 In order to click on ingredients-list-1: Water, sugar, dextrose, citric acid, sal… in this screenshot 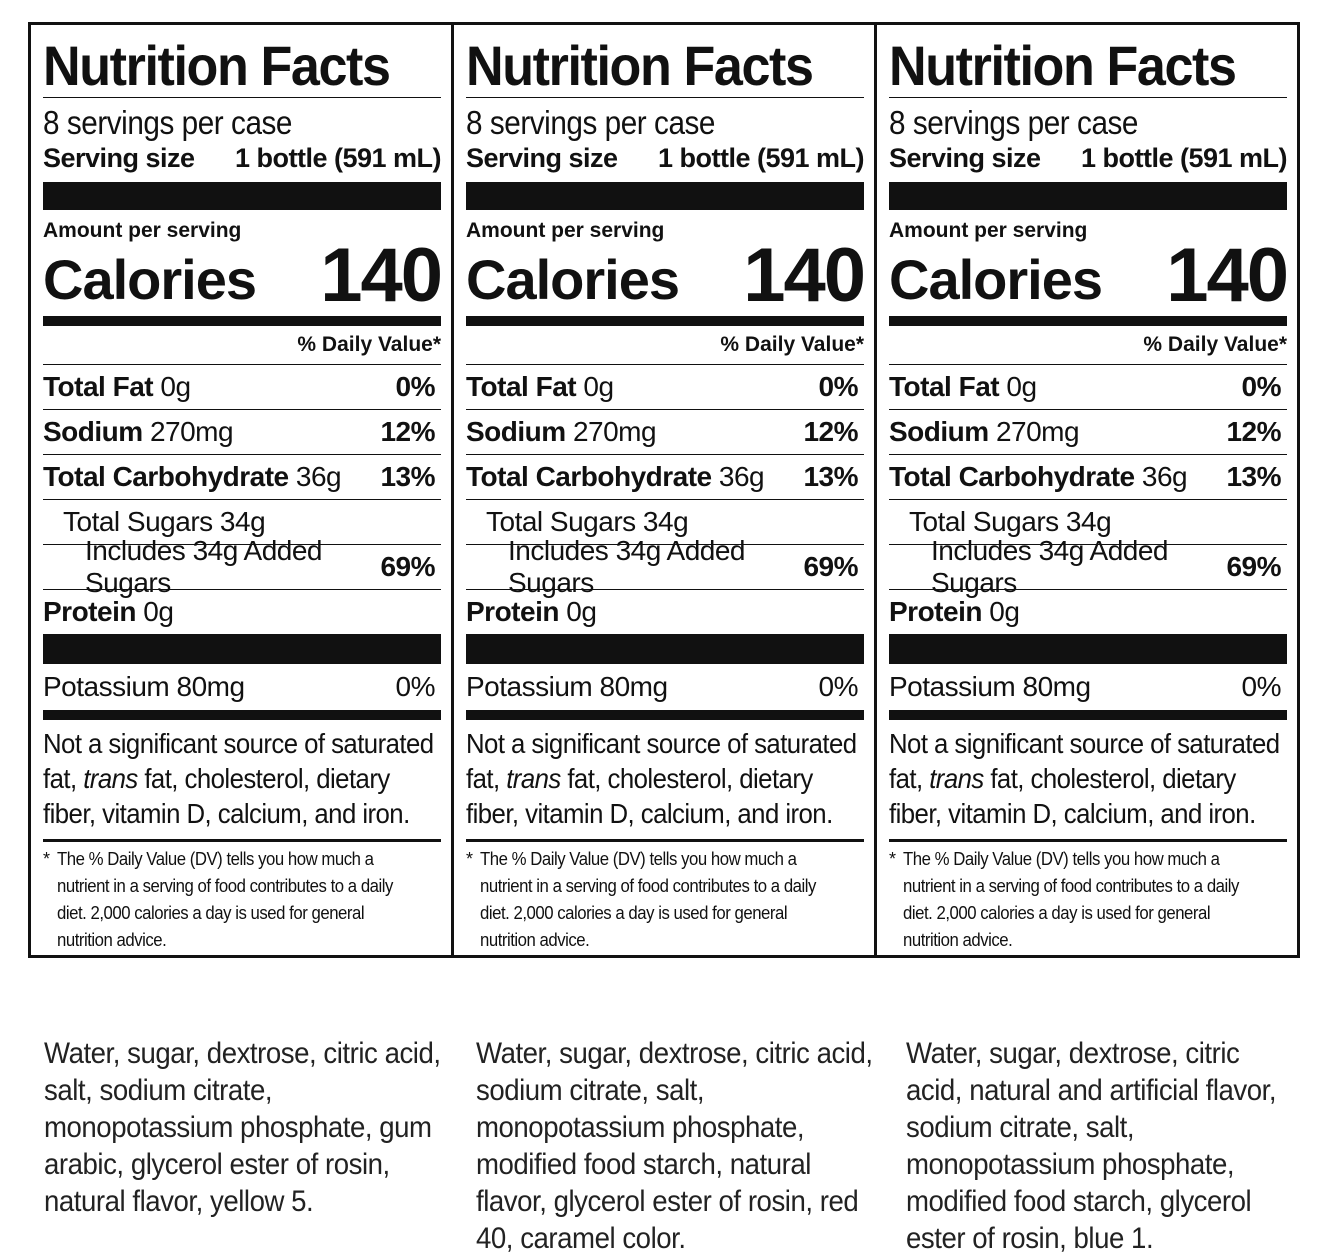, I will do `click(242, 1127)`.